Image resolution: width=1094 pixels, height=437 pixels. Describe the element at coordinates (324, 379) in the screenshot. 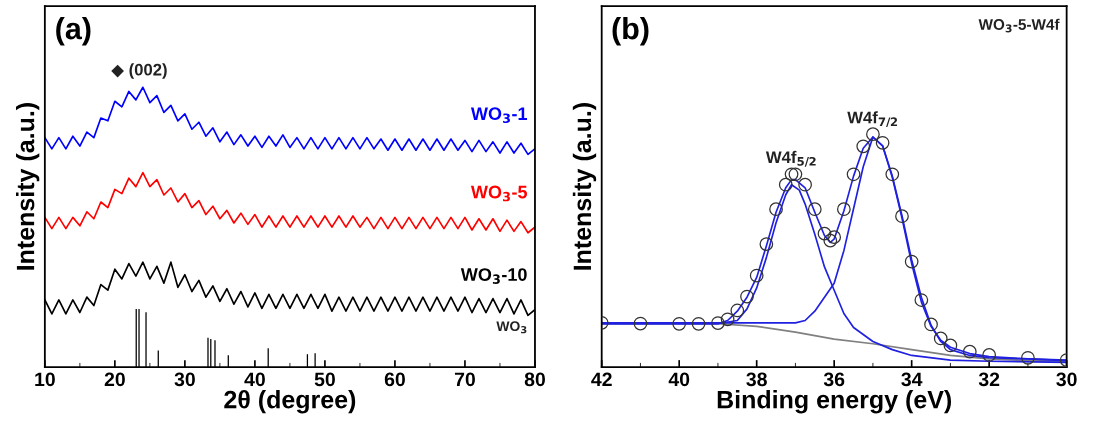

I see `x-tick-label: 50` at that location.